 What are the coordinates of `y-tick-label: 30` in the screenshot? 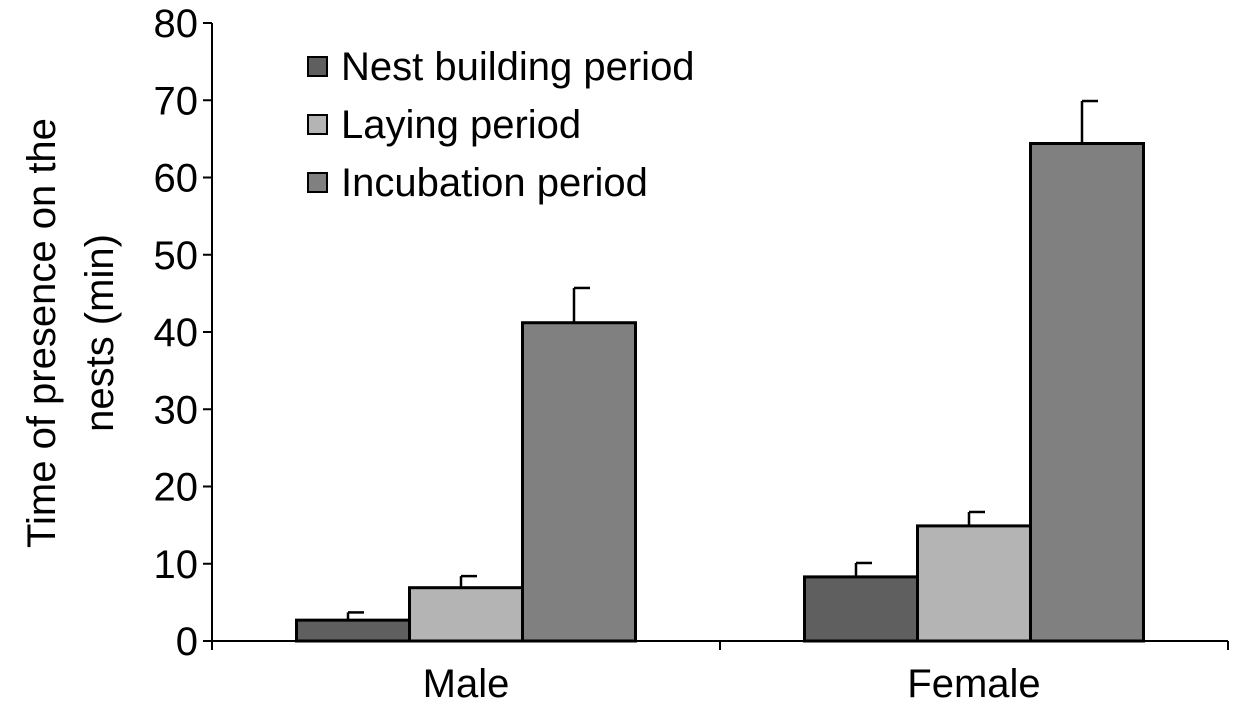 It's located at (176, 410).